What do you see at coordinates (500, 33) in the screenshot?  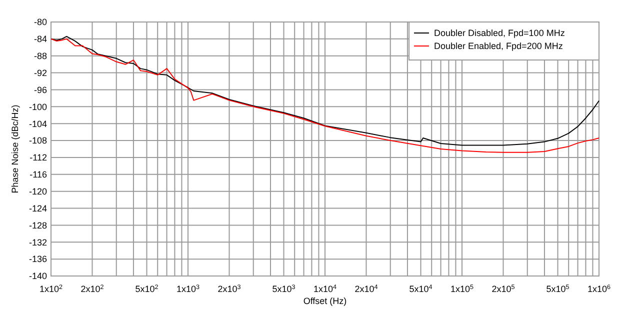 I see `legend-label: Doubler Disabled, Fpd=100 MHz` at bounding box center [500, 33].